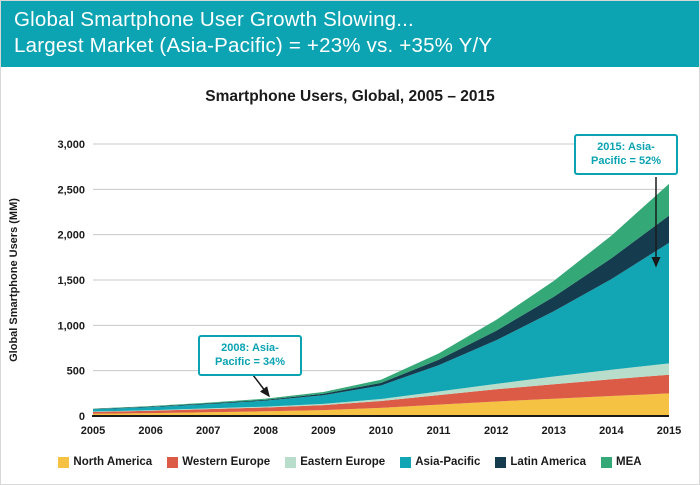  Describe the element at coordinates (113, 462) in the screenshot. I see `legend-label: North America` at that location.